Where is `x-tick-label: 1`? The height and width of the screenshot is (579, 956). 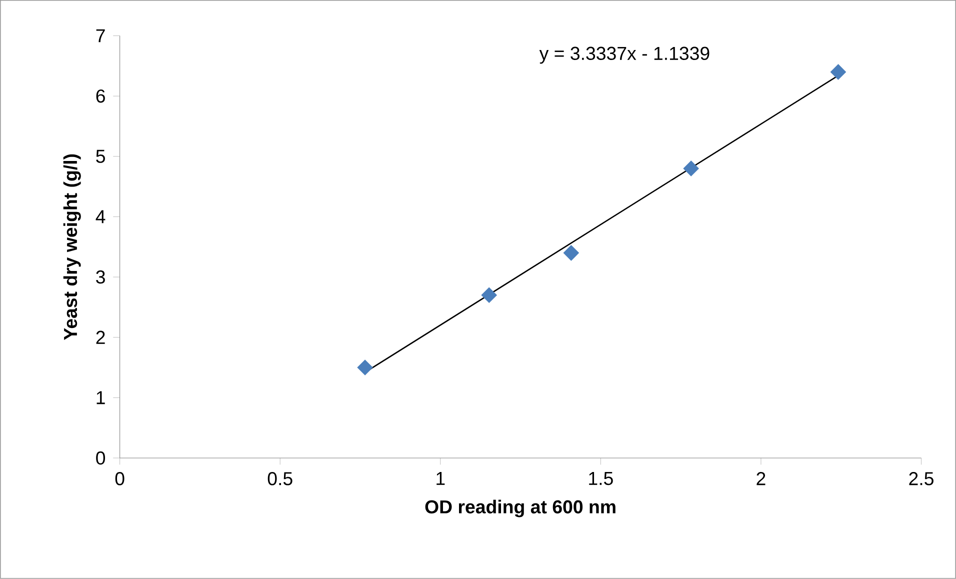 x-tick-label: 1 is located at coordinates (440, 478).